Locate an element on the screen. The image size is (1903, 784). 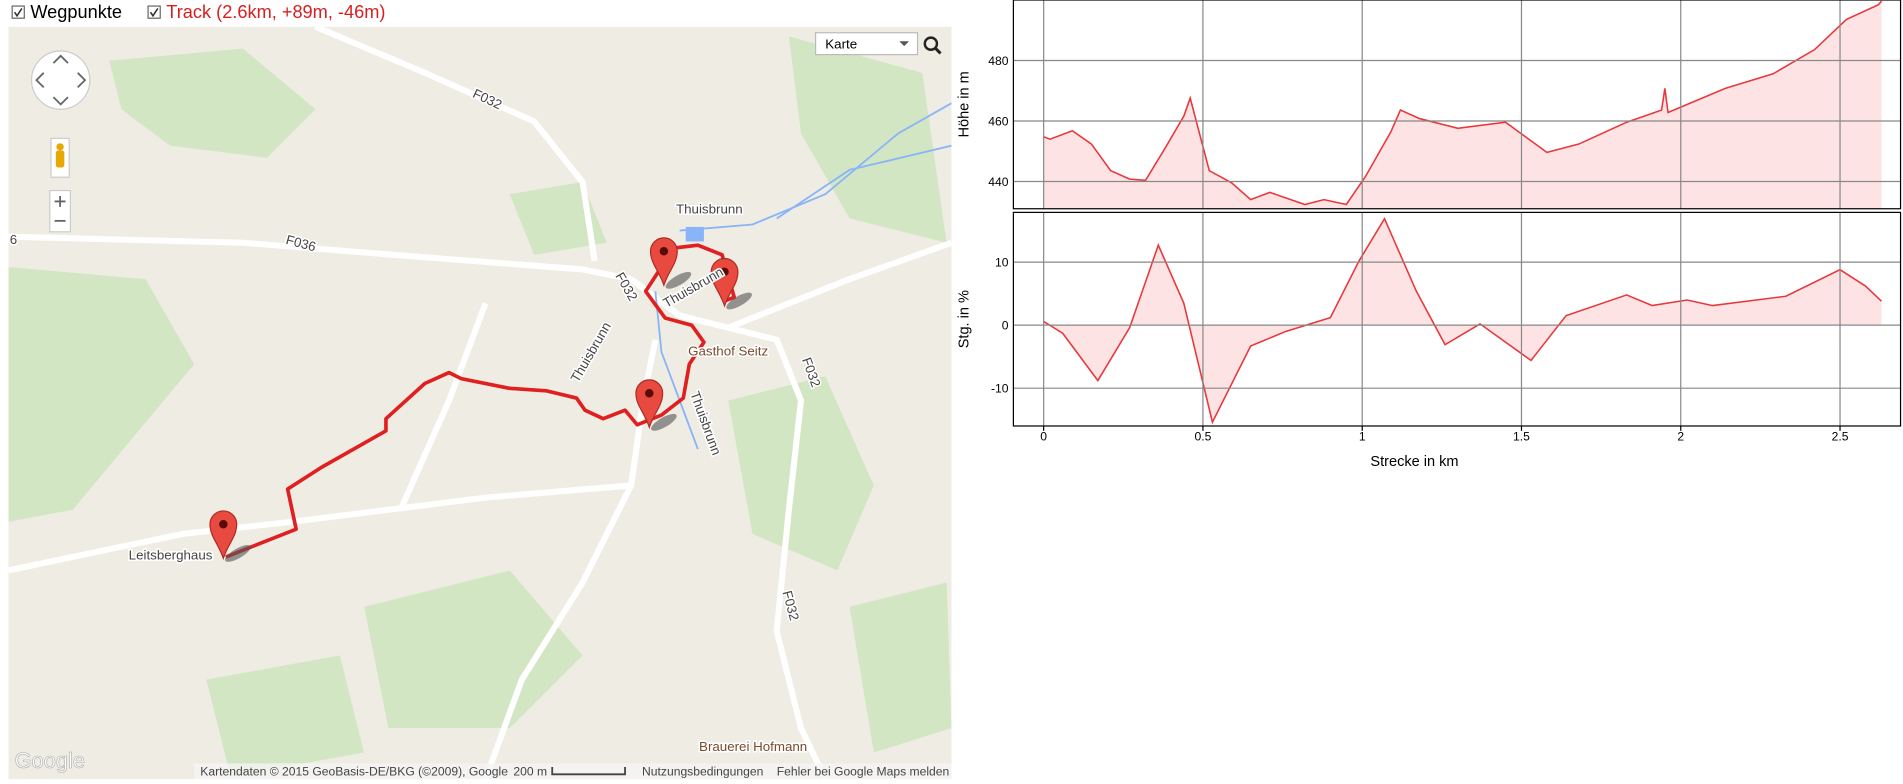
map-label: Leitsberghaus is located at coordinates (171, 554).